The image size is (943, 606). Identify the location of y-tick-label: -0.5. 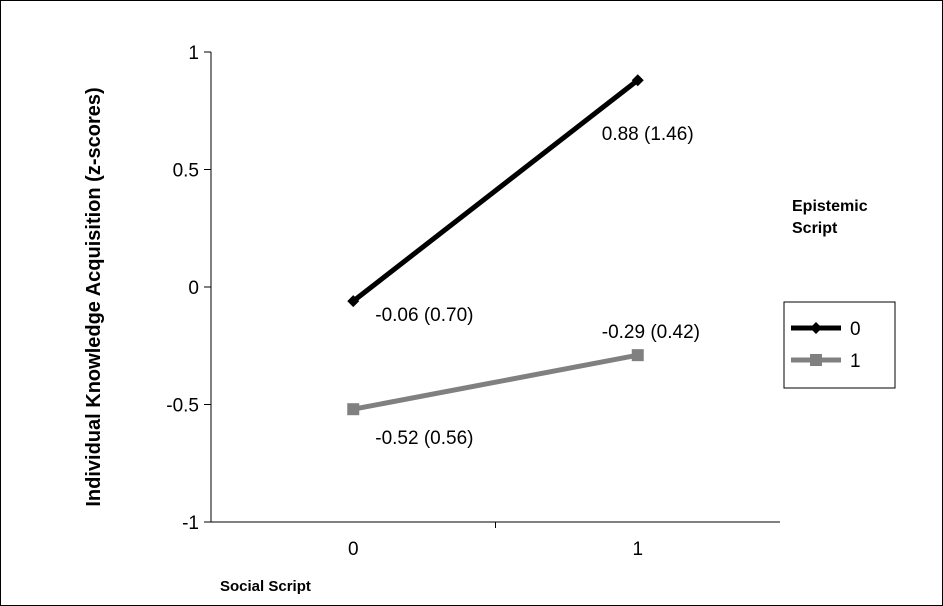
(182, 406).